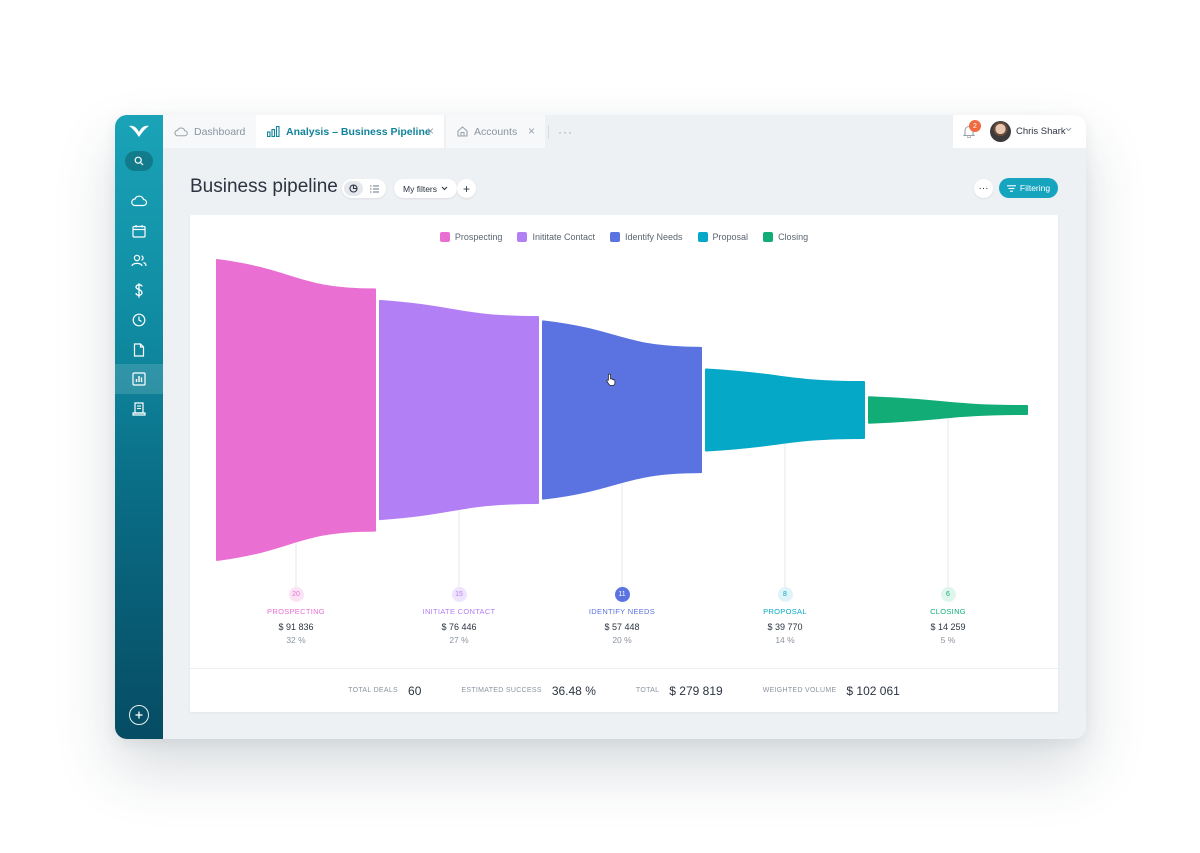  What do you see at coordinates (948, 640) in the screenshot?
I see `stage-percent: 5 %` at bounding box center [948, 640].